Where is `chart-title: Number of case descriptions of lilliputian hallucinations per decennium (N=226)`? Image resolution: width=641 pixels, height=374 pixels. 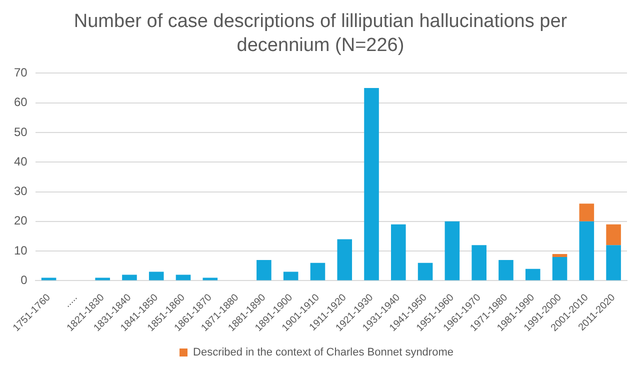
chart-title: Number of case descriptions of lilliputian hallucinations per decennium (N=226) is located at coordinates (320, 34).